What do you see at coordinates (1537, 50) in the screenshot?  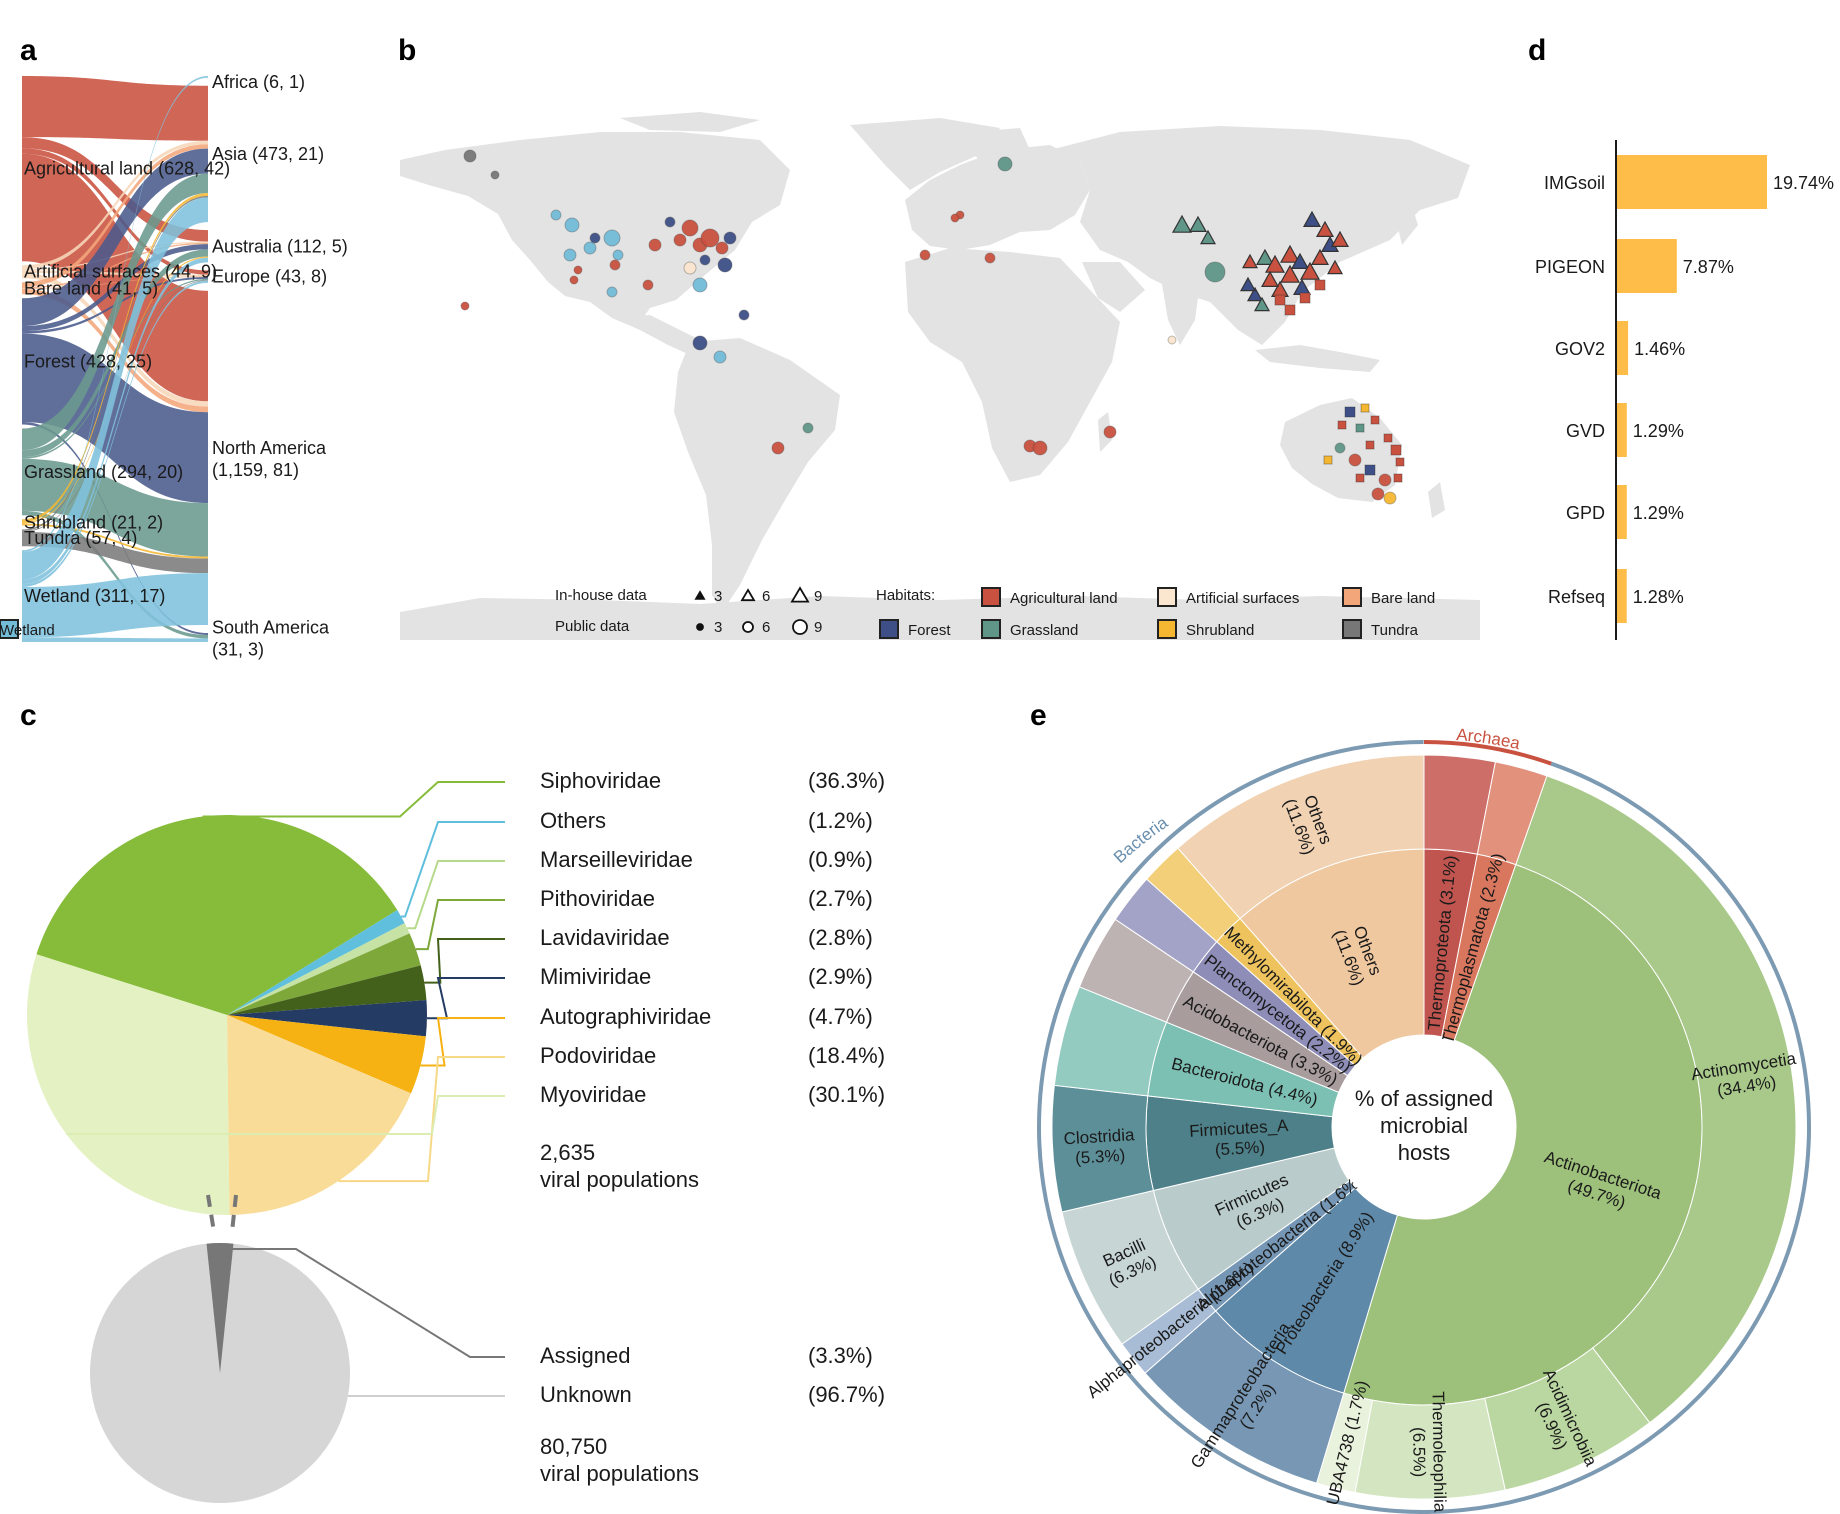 I see `panel-d-letter: d` at bounding box center [1537, 50].